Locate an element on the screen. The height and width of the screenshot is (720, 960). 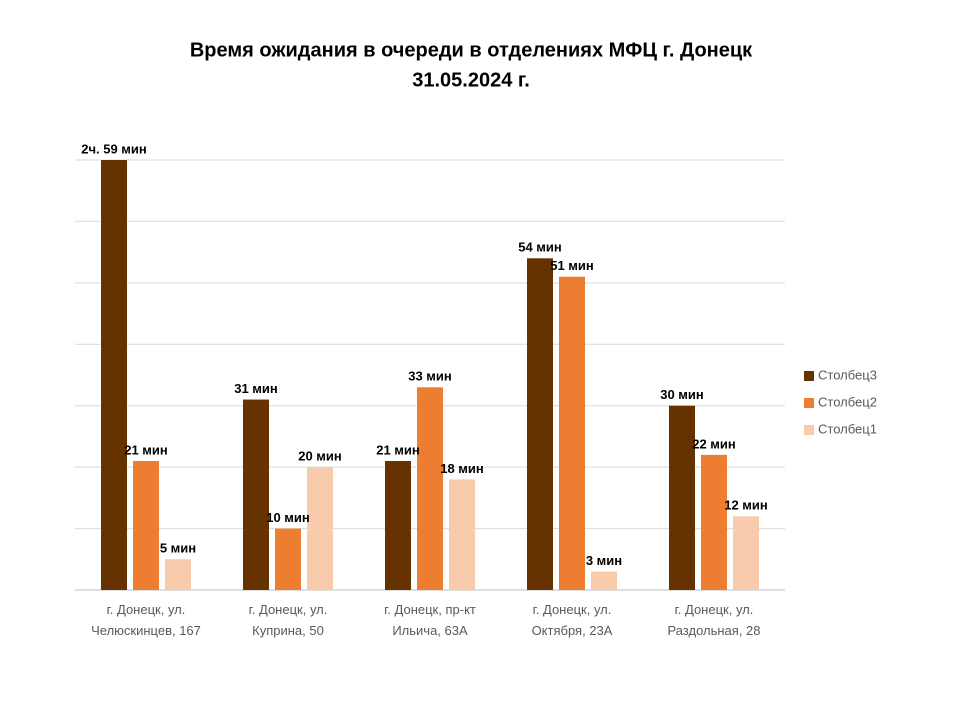
value-label: 33 мин is located at coordinates (430, 376).